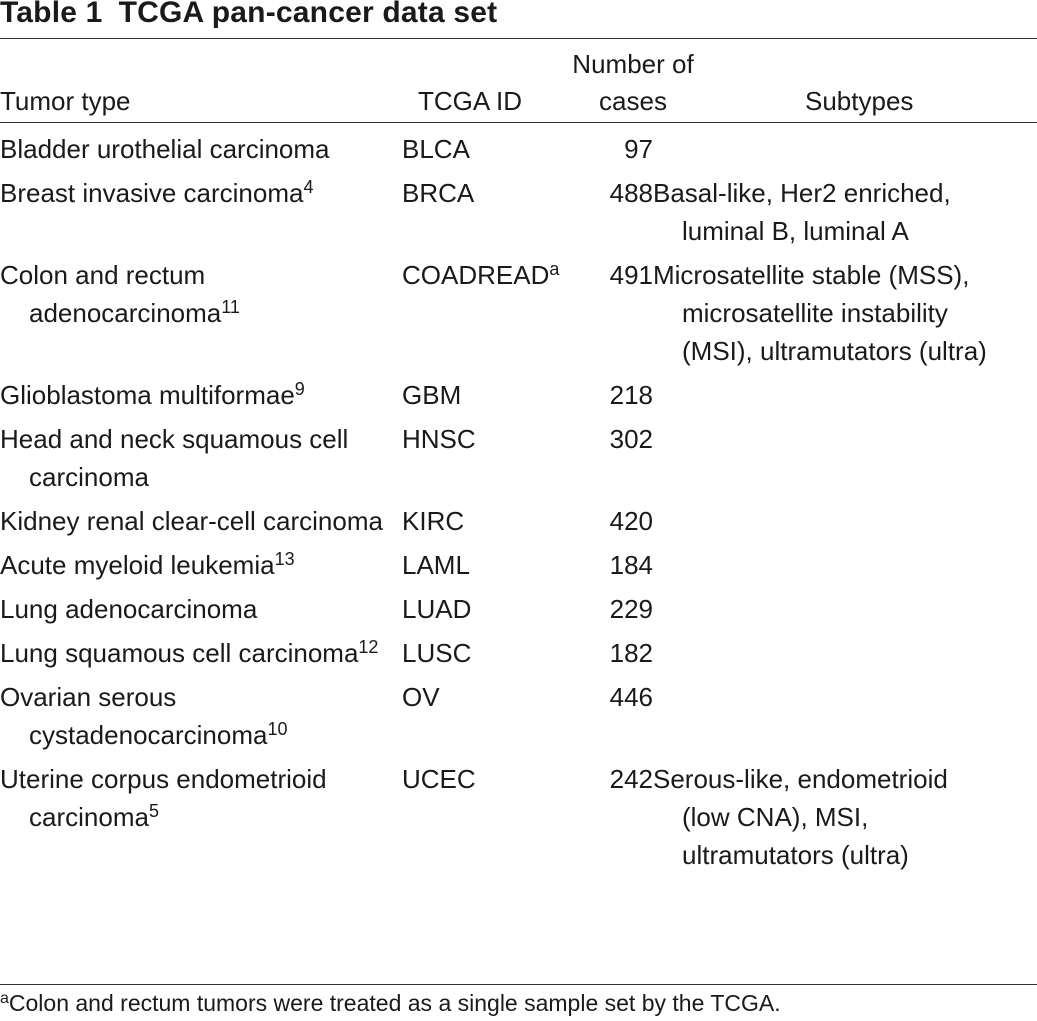 This screenshot has width=1037, height=1021. Describe the element at coordinates (486, 524) in the screenshot. I see `cell-tcga-id: KIRC` at that location.